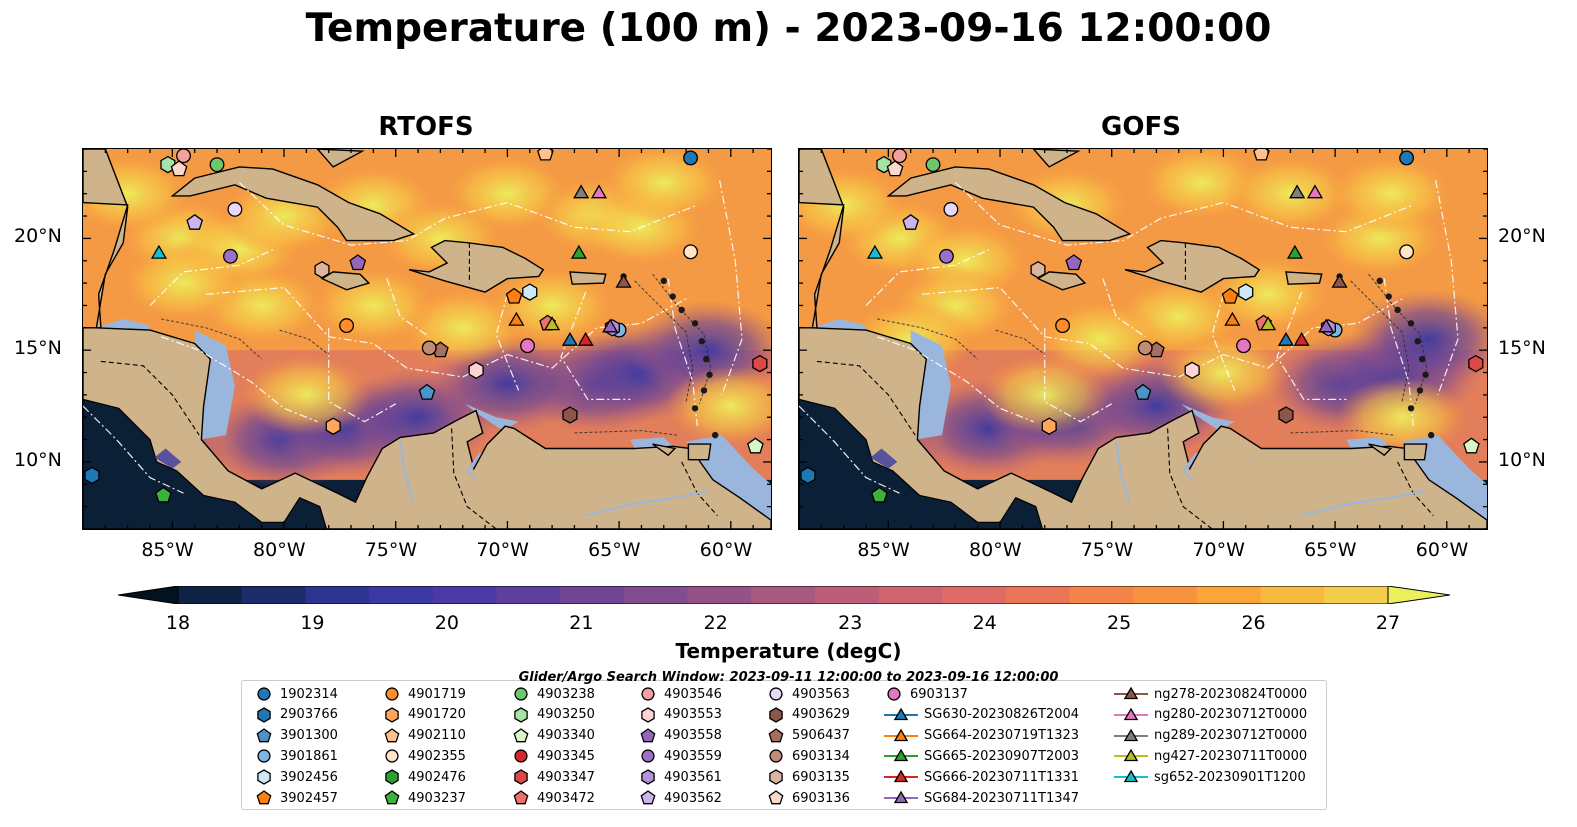 The width and height of the screenshot is (1577, 827). I want to click on legend-item: SG630-20230826T2004, so click(981, 715).